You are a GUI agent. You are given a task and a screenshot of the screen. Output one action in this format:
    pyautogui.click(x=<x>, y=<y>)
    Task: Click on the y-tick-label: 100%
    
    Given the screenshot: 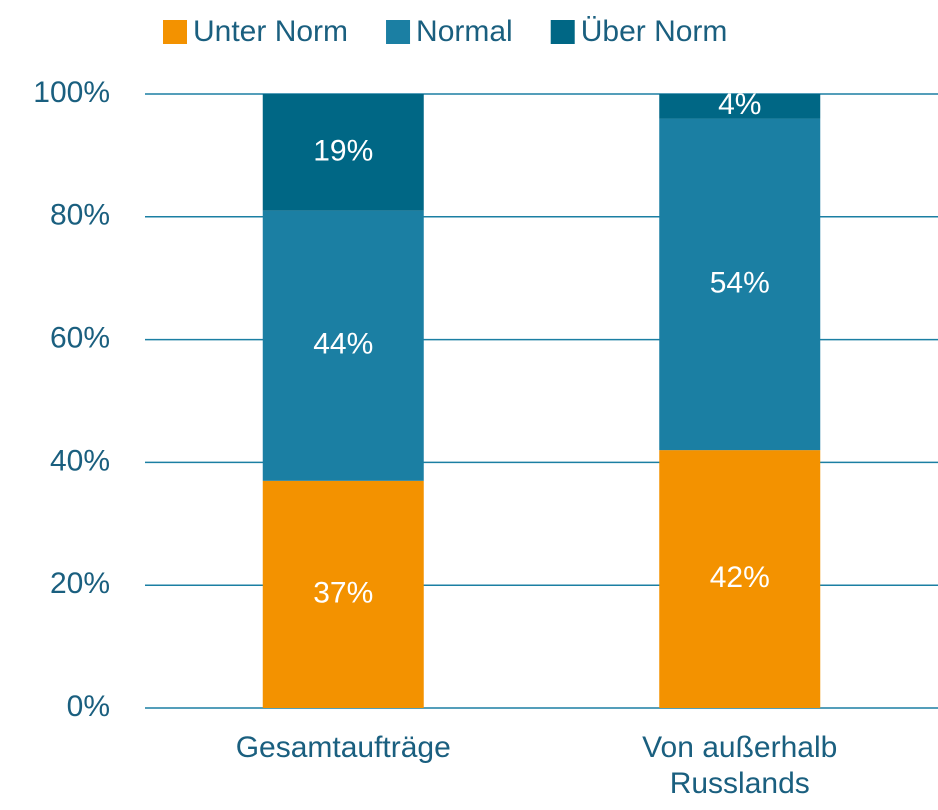 What is the action you would take?
    pyautogui.click(x=71, y=92)
    